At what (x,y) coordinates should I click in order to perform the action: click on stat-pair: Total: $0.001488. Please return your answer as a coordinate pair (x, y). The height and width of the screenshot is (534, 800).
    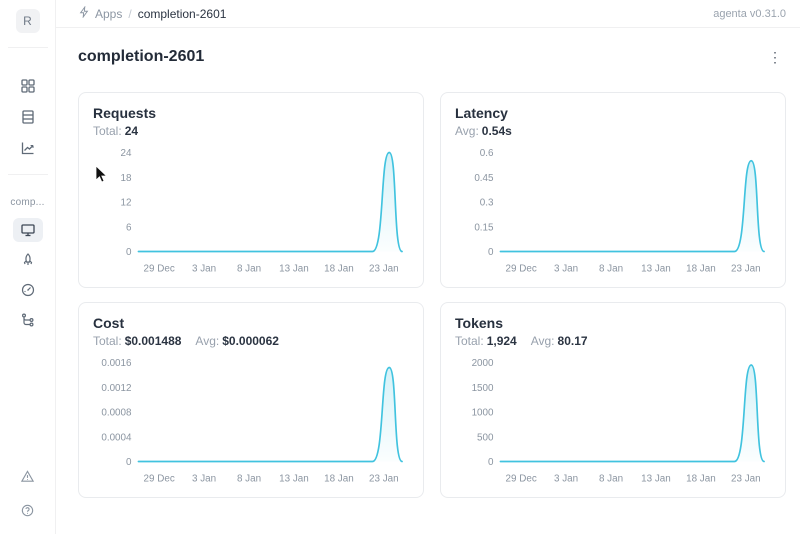
    Looking at the image, I should click on (137, 341).